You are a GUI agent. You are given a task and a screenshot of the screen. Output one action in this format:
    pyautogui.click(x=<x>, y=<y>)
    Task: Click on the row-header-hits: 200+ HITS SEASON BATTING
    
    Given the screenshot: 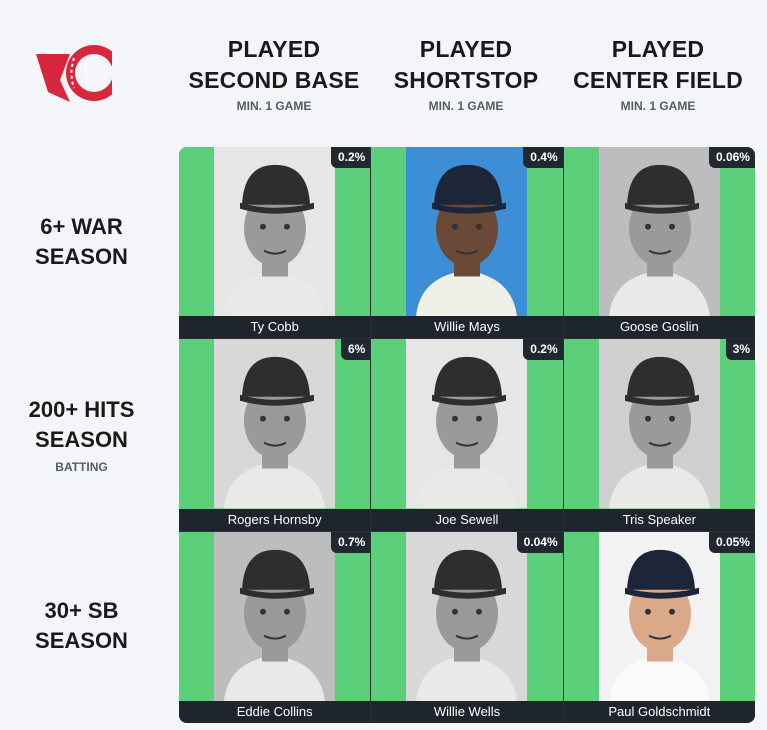 What is the action you would take?
    pyautogui.click(x=81, y=434)
    